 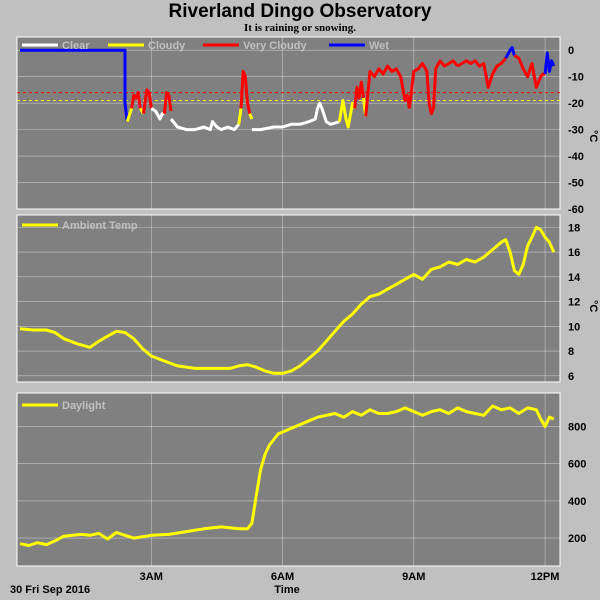 I want to click on legend-ambient: Ambient Temp, so click(x=80, y=226).